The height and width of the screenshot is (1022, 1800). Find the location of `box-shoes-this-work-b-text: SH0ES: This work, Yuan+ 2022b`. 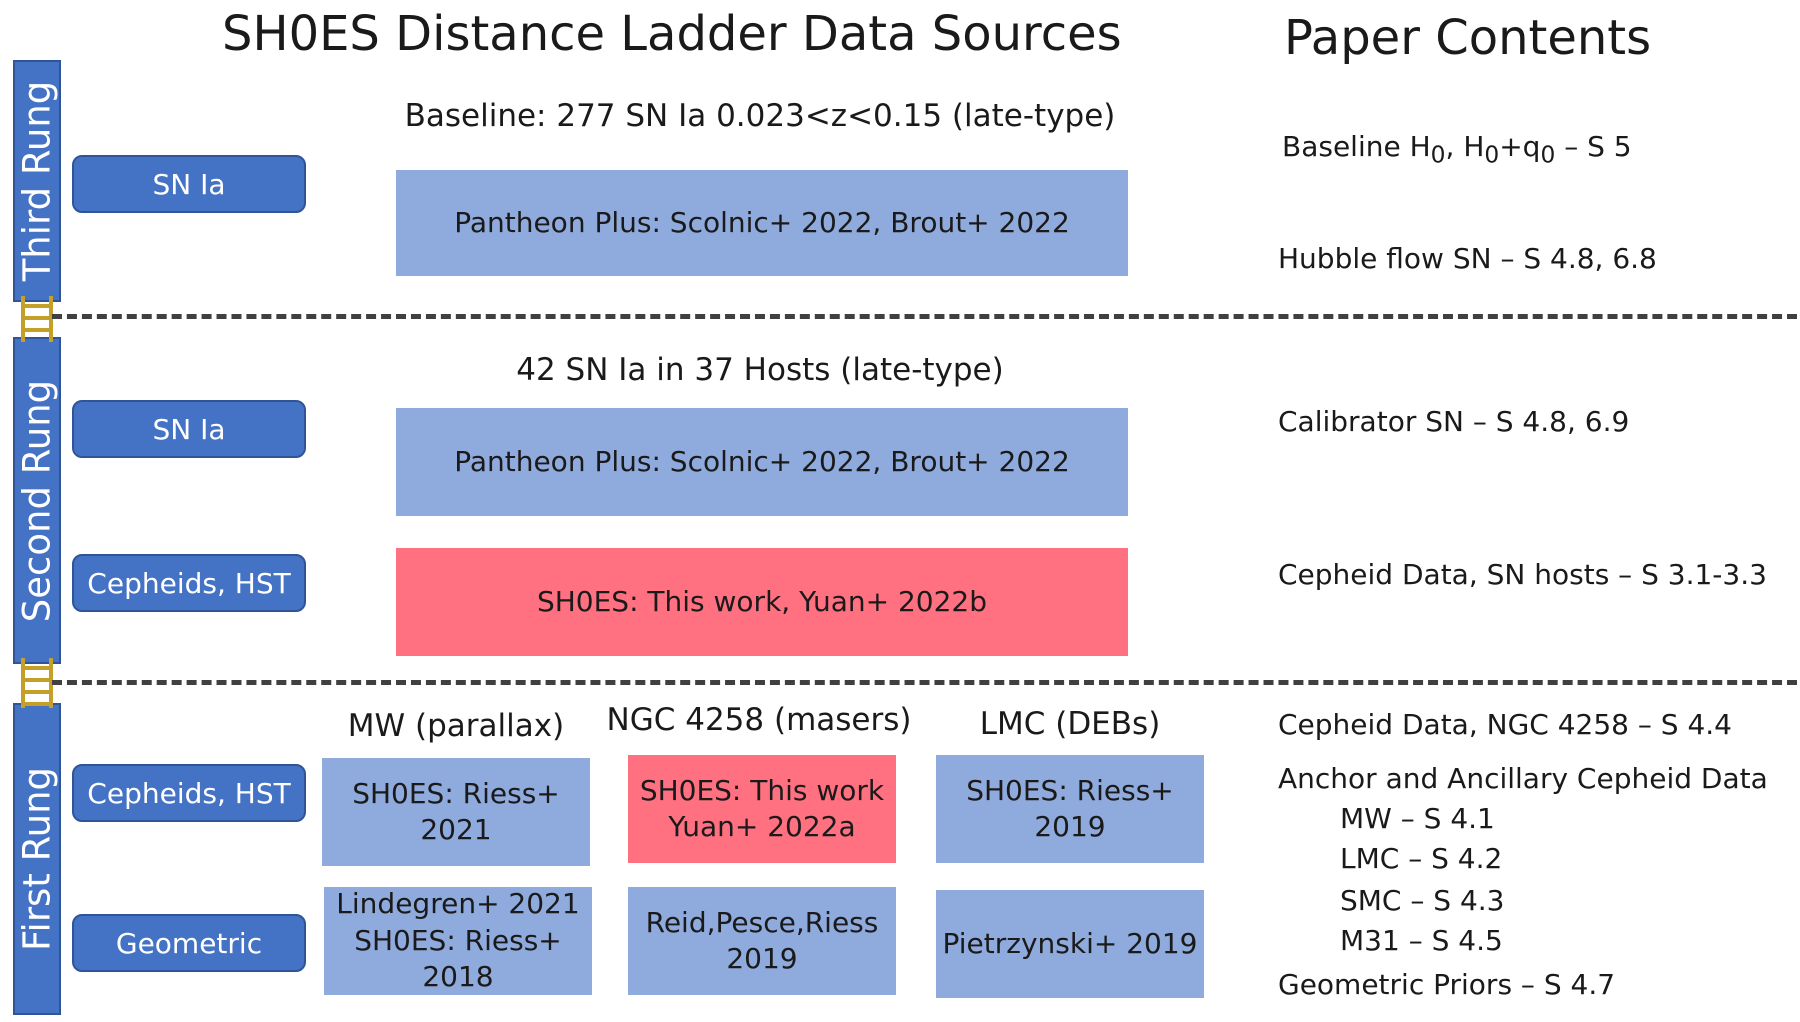

box-shoes-this-work-b-text: SH0ES: This work, Yuan+ 2022b is located at coordinates (762, 601).